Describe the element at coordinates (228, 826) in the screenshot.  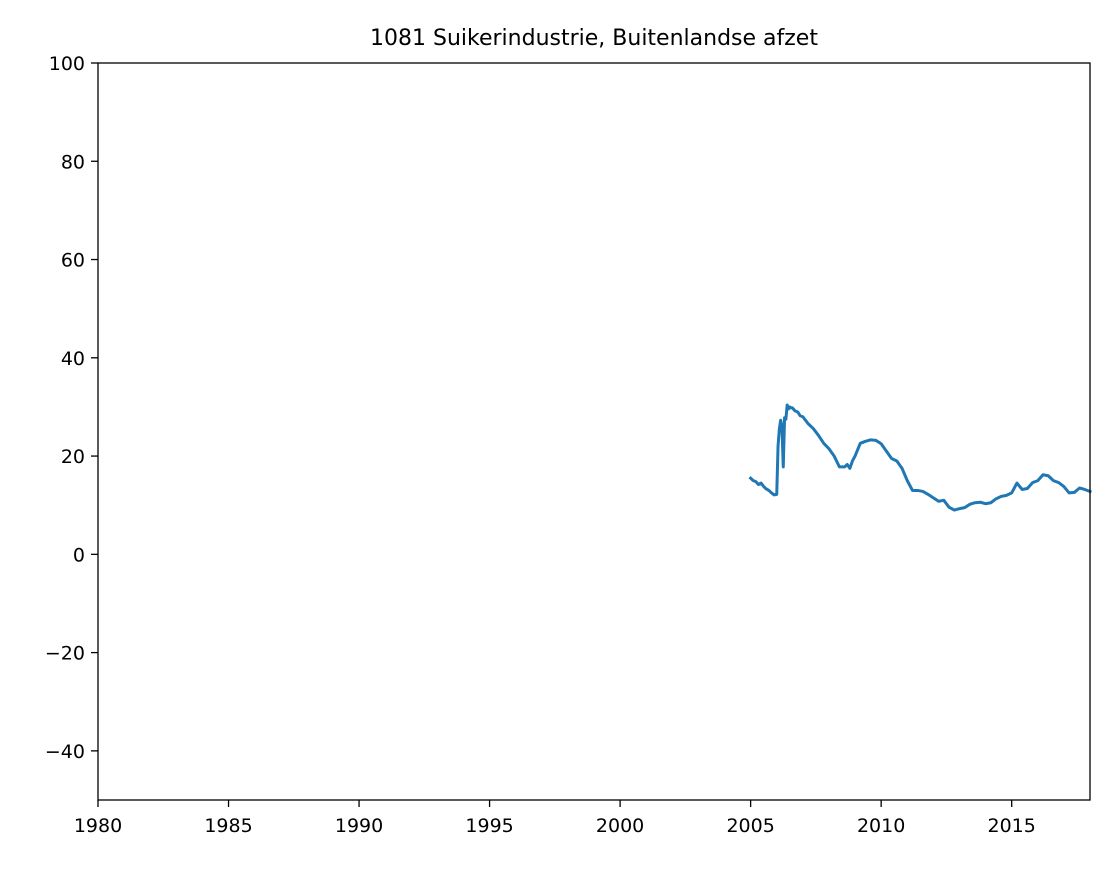
I see `x-tick-label: 1985` at that location.